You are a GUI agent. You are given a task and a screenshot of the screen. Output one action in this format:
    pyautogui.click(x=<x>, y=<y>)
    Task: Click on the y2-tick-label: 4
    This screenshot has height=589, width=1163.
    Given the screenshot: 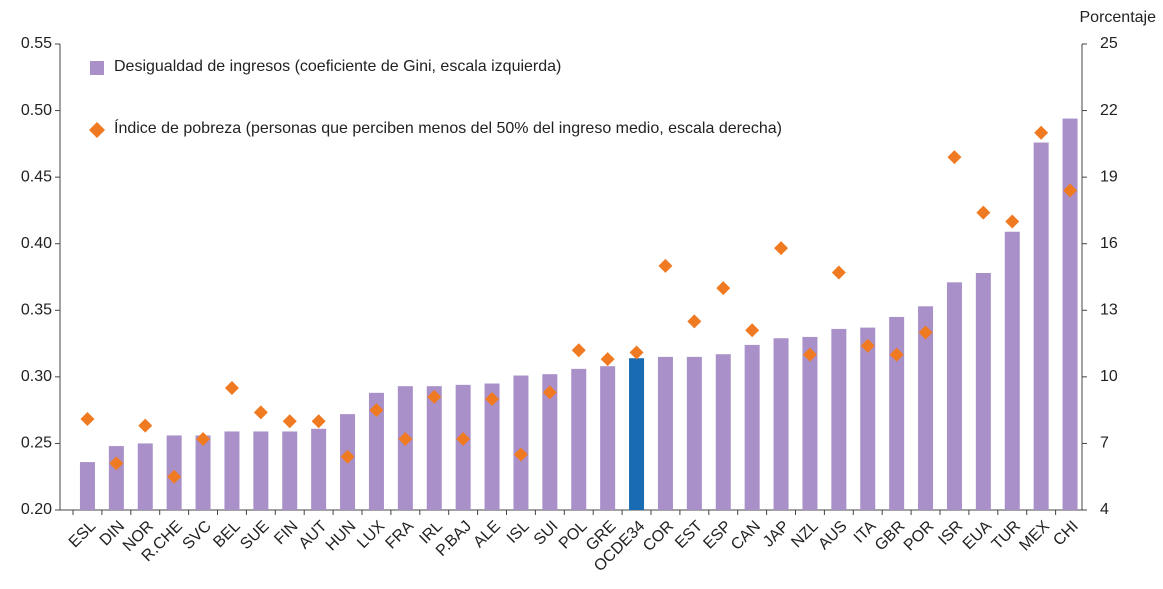 What is the action you would take?
    pyautogui.click(x=1104, y=509)
    